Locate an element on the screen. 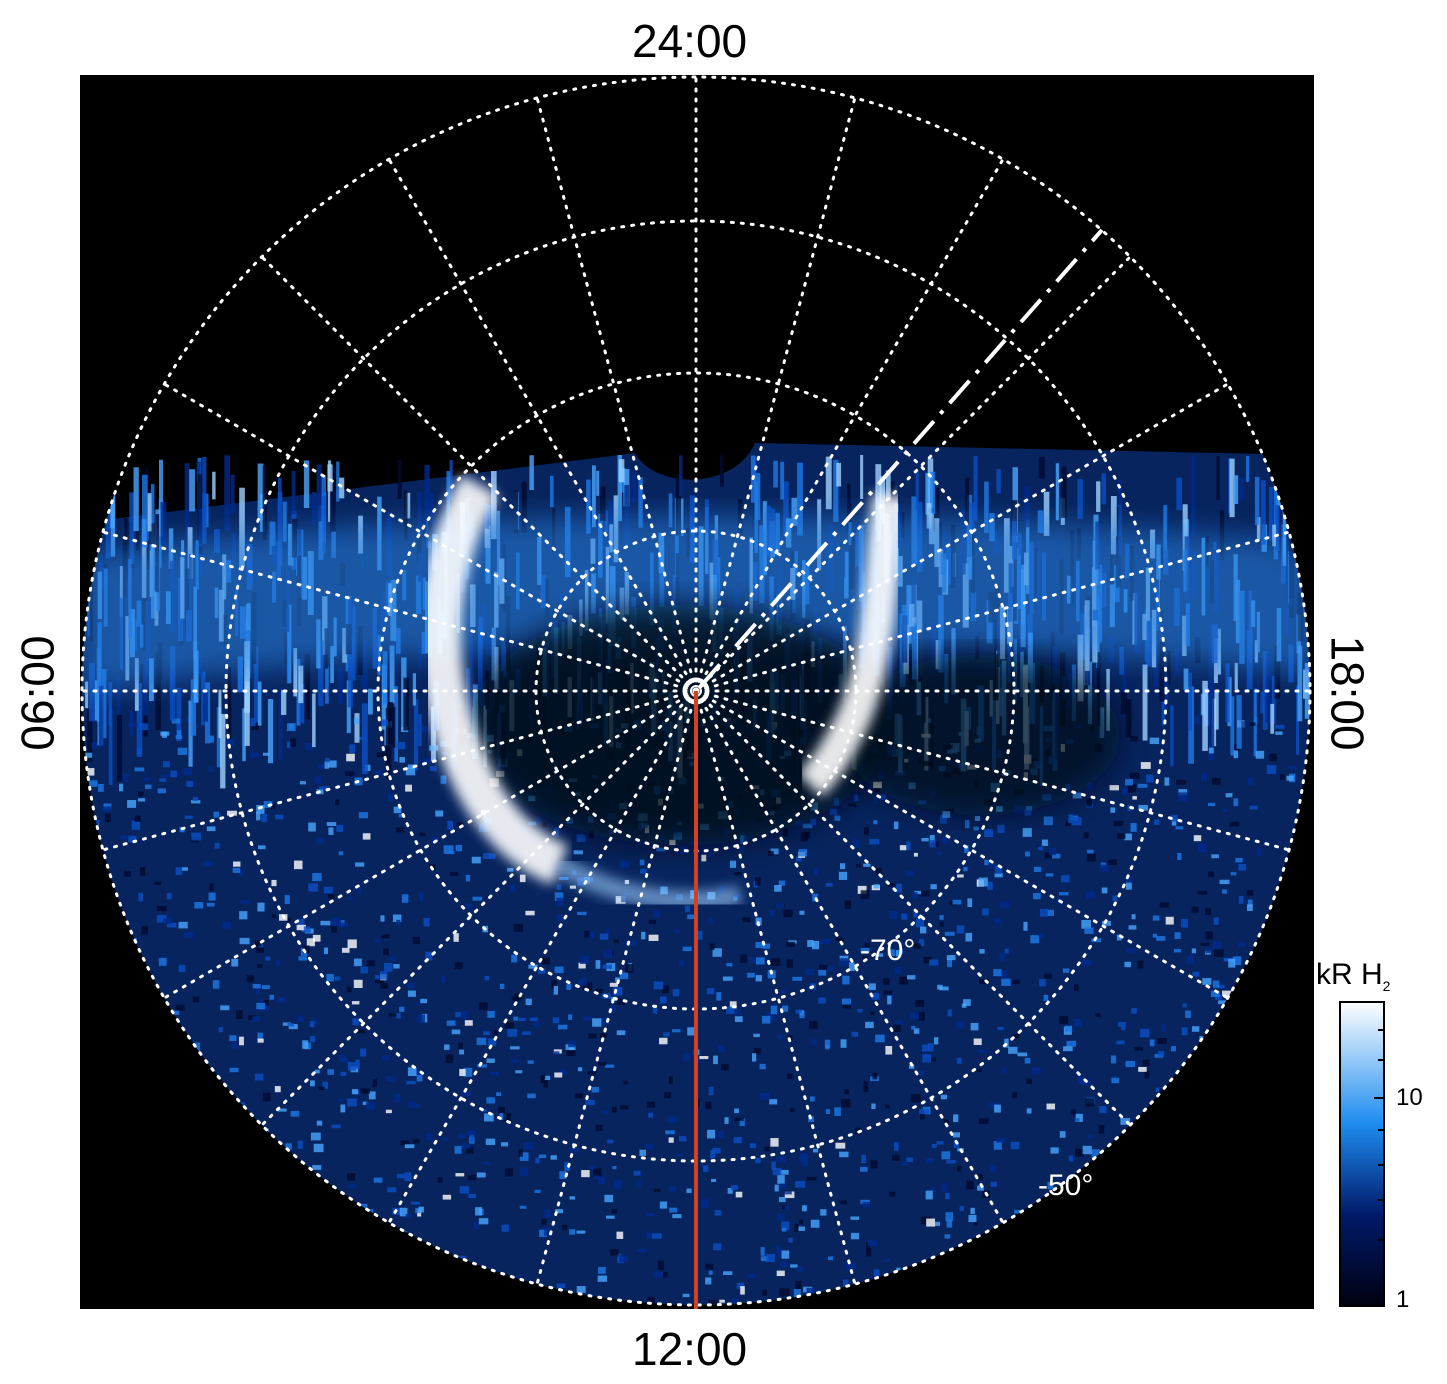 The width and height of the screenshot is (1447, 1384). lat-label-50: -50° is located at coordinates (1065, 1185).